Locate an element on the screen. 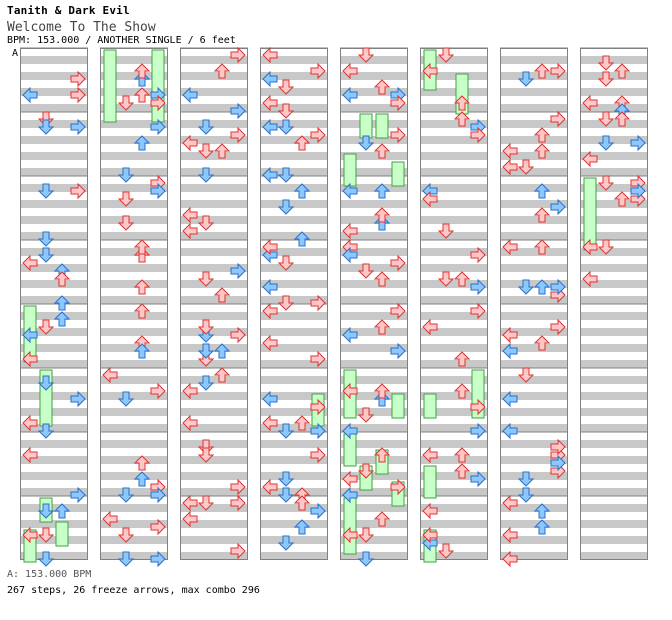  song-title: Welcome To The Show is located at coordinates (81, 27).